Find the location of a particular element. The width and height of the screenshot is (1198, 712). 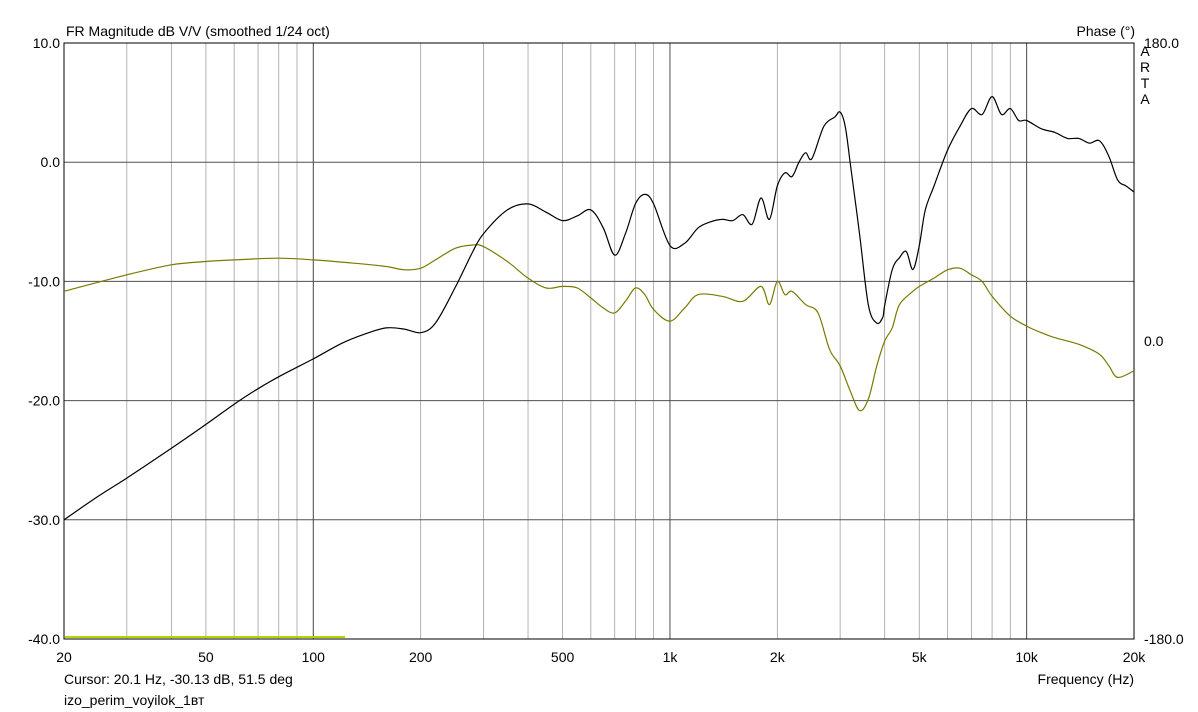

x-tick-labels: 20 50 100 200 500 1k 2k 5k 10k 20k is located at coordinates (601, 657).